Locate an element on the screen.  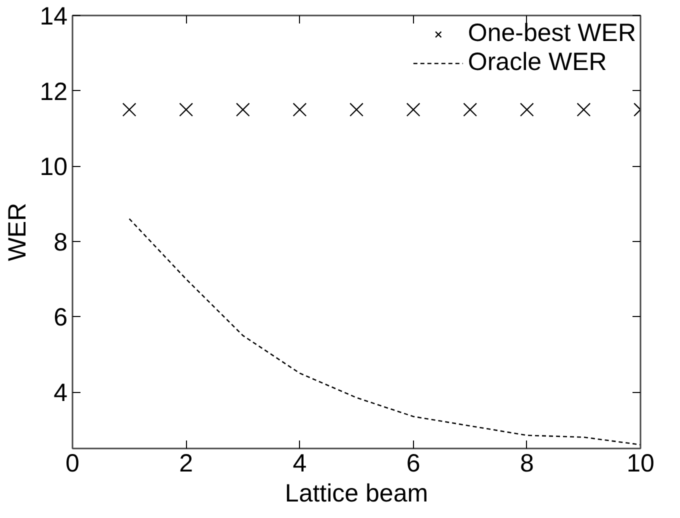
y-tick-label: 4 is located at coordinates (61, 393).